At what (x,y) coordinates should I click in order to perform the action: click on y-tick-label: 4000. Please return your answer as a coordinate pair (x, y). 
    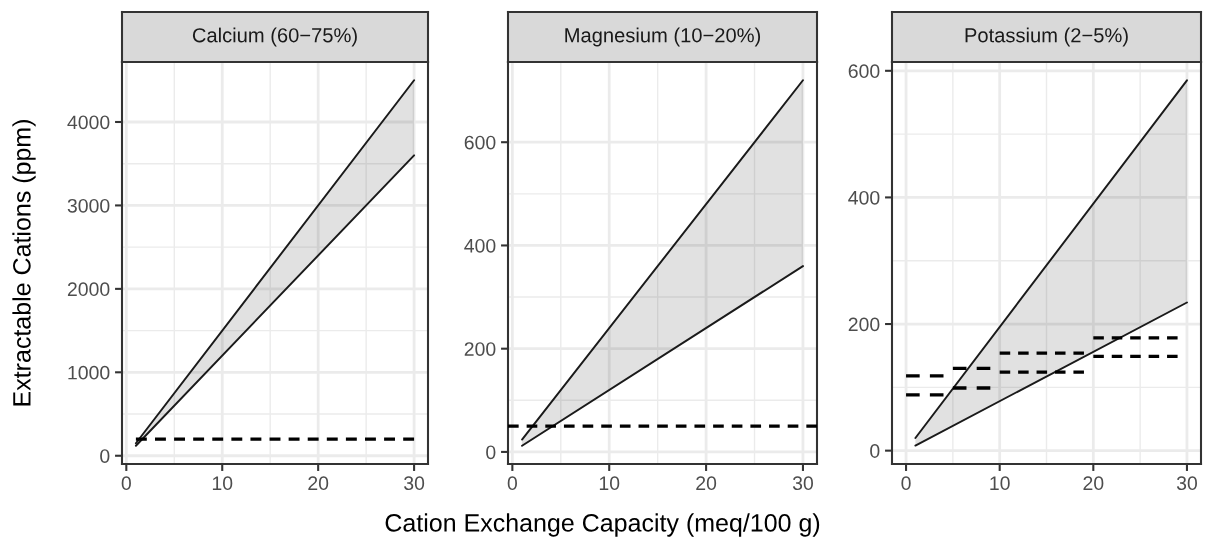
    Looking at the image, I should click on (88, 122).